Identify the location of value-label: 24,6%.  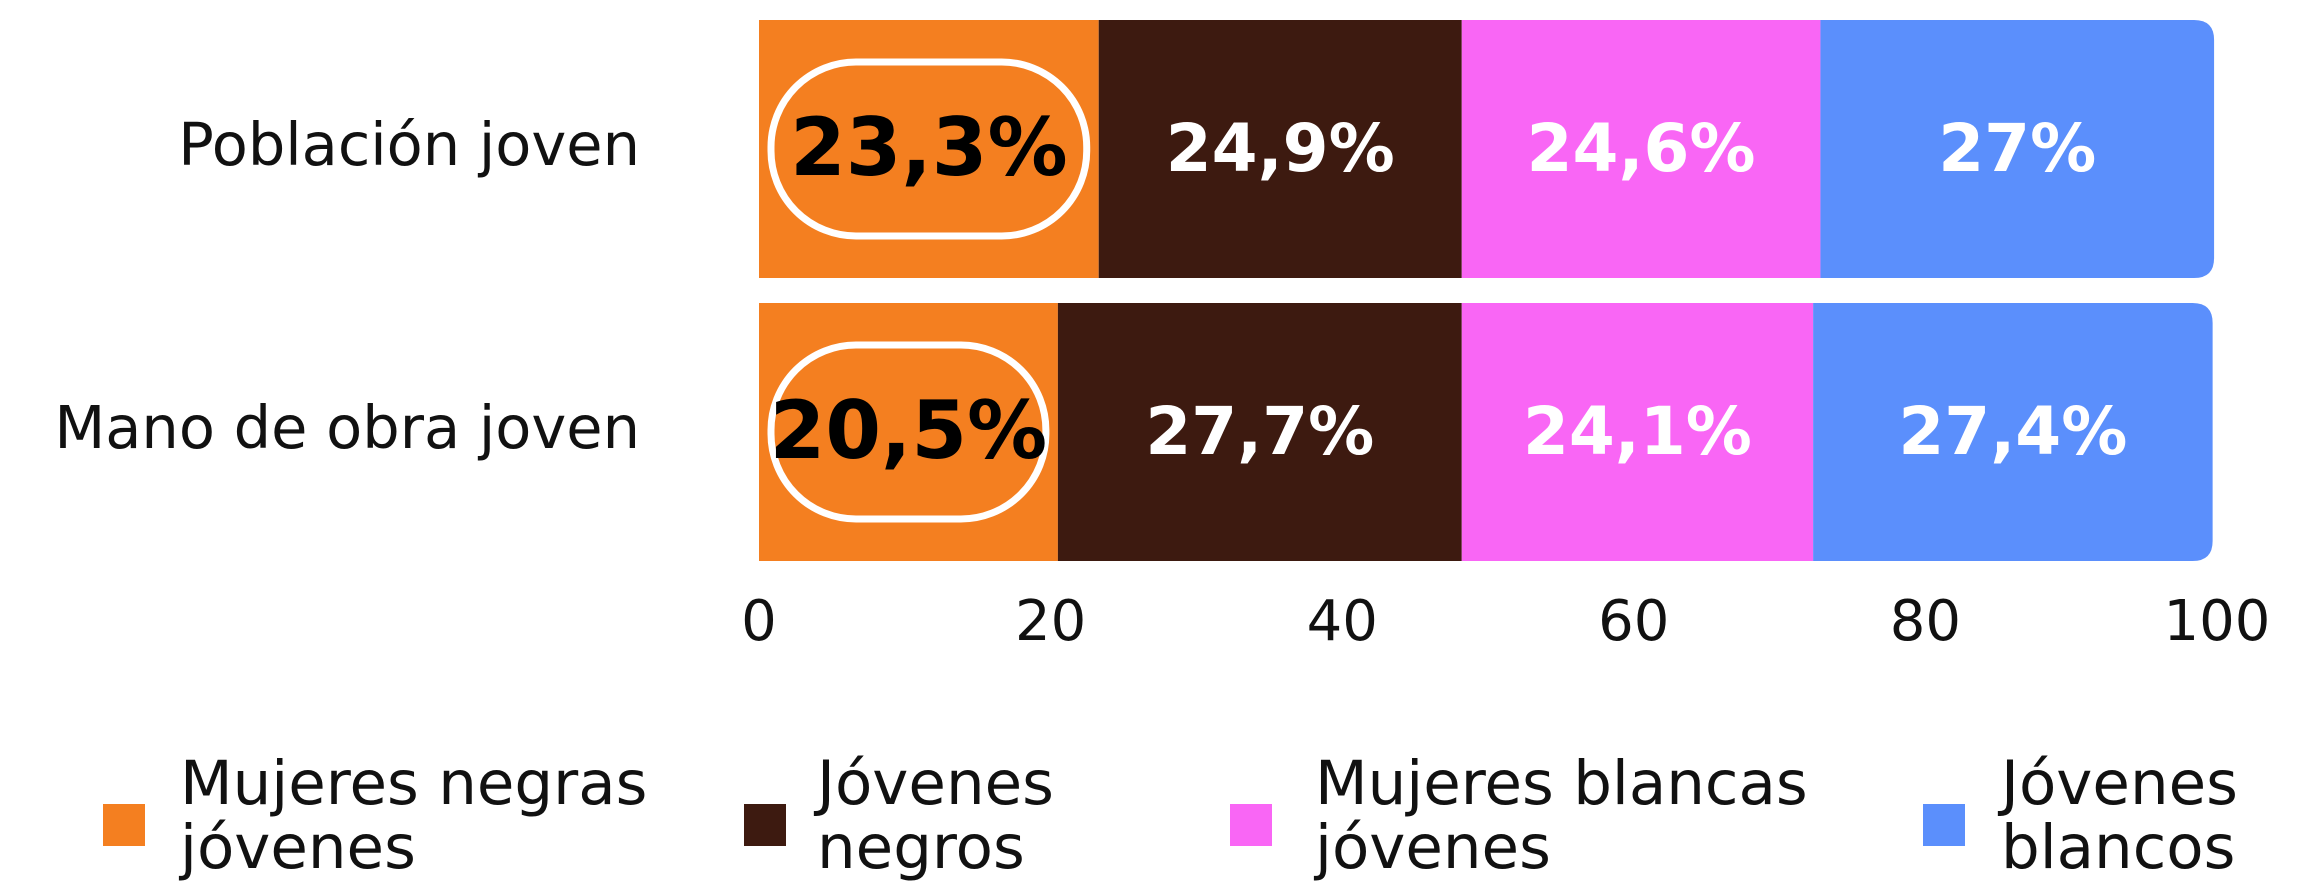
(1641, 148).